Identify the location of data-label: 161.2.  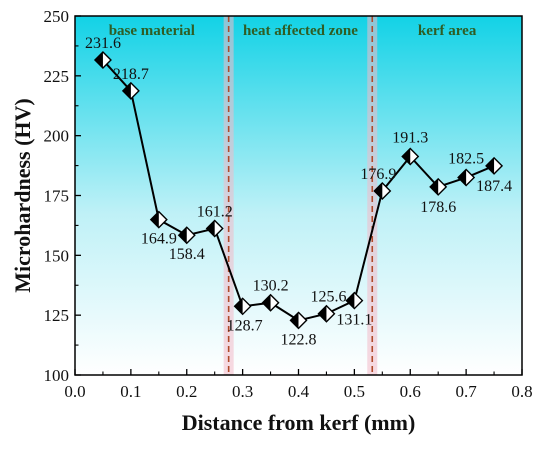
(215, 212).